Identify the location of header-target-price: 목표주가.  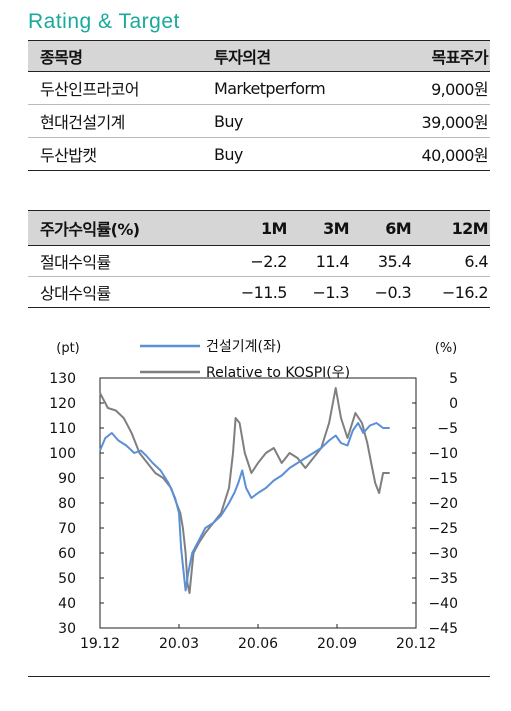
(428, 56).